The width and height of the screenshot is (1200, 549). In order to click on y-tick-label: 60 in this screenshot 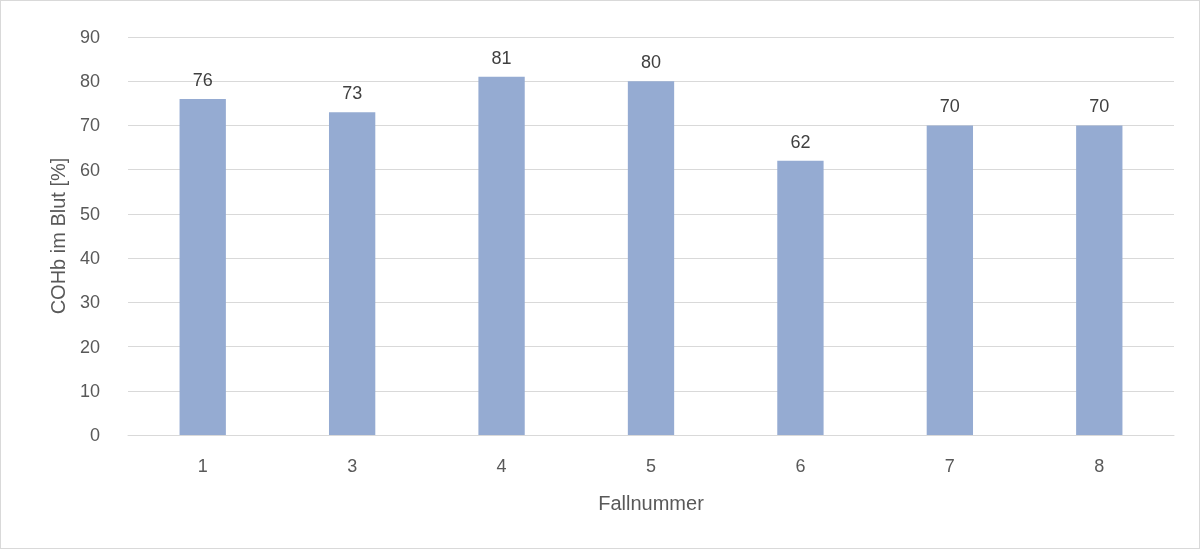, I will do `click(89, 169)`.